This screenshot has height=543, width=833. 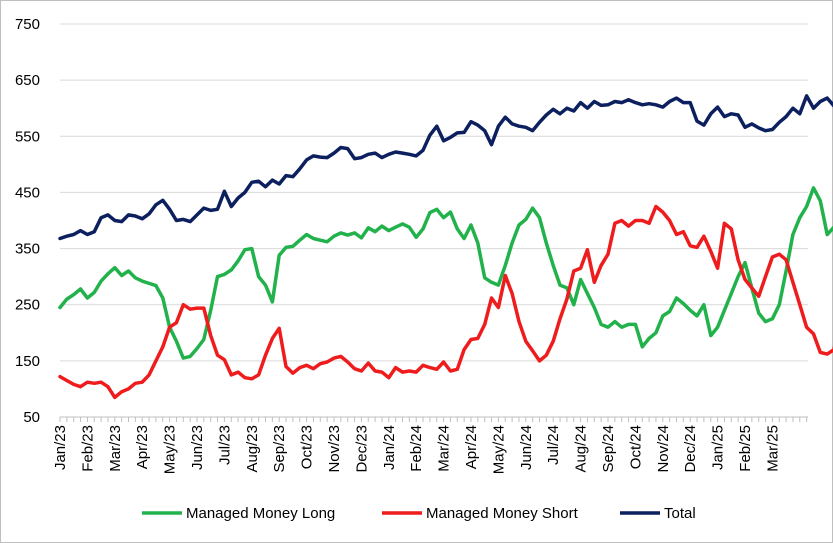 I want to click on x-tick-label: Jul/23, so click(x=224, y=445).